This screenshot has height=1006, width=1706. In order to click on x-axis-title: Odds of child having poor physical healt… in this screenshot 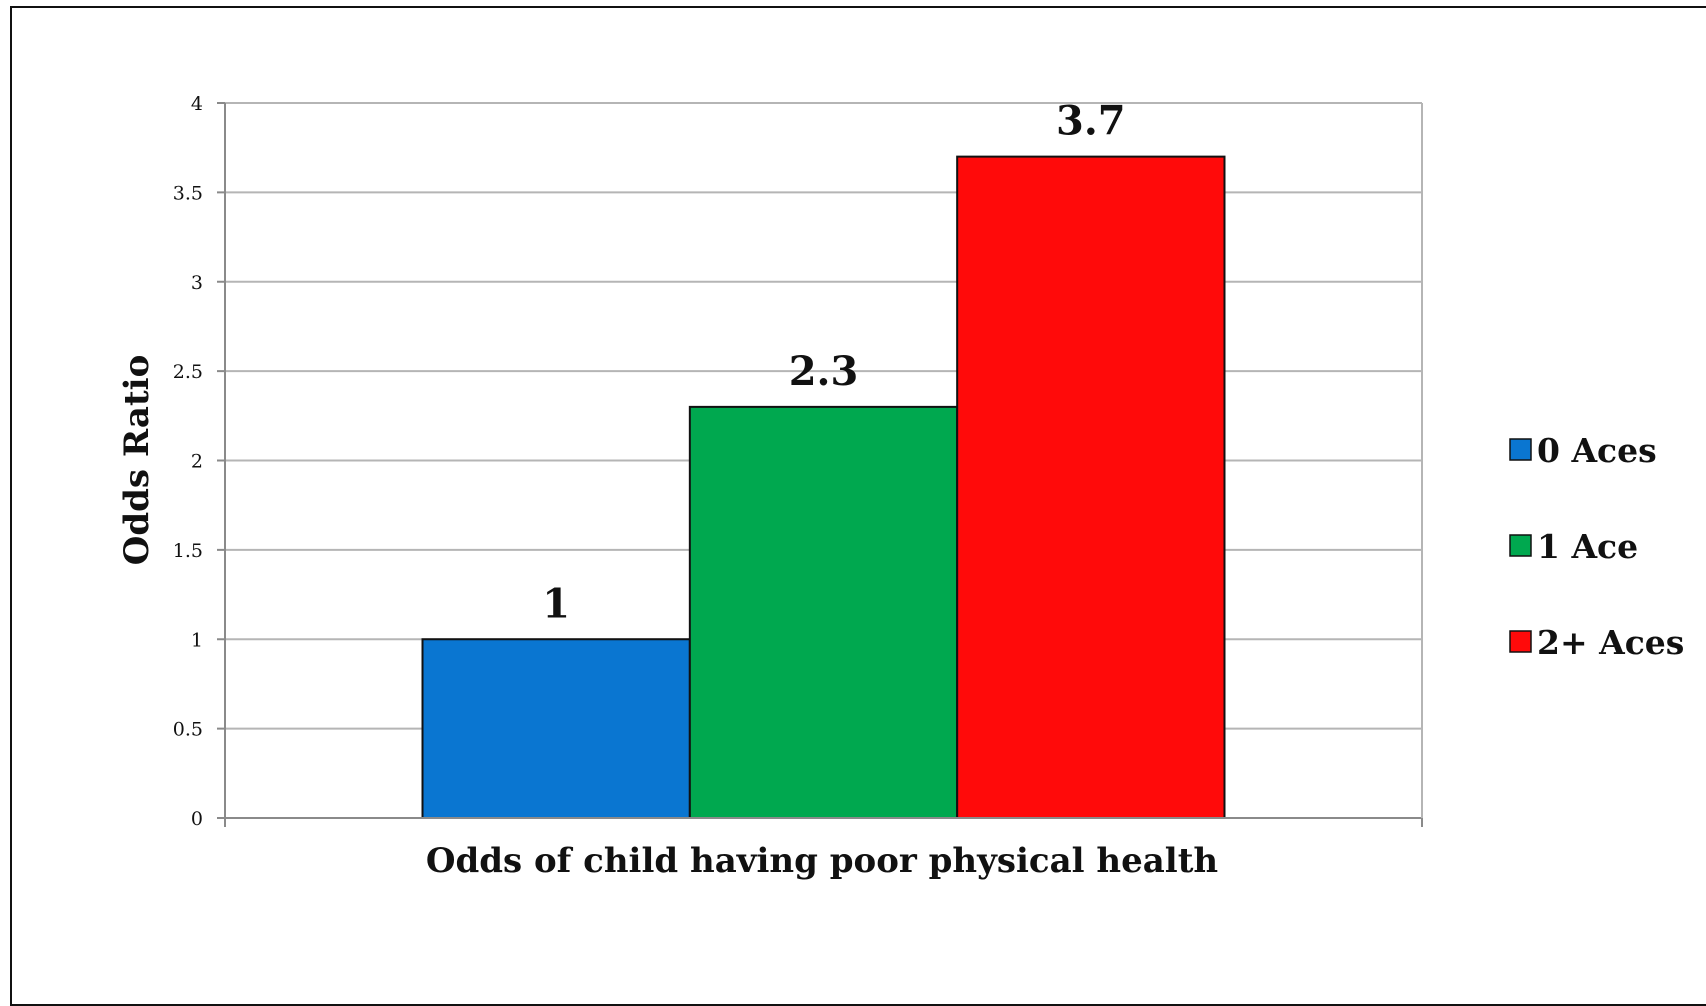, I will do `click(822, 861)`.